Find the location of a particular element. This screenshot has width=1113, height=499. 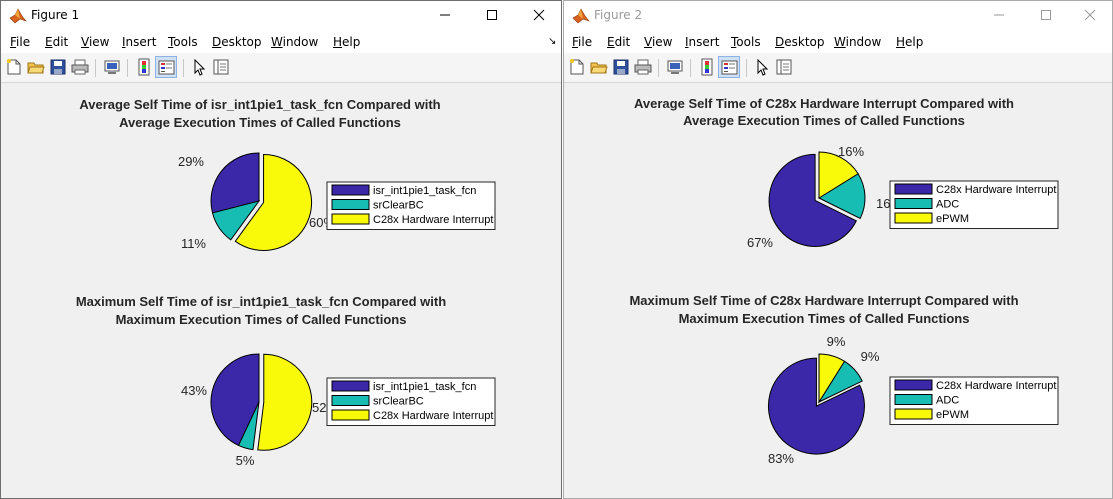

window-title: Figure 2 is located at coordinates (618, 15).